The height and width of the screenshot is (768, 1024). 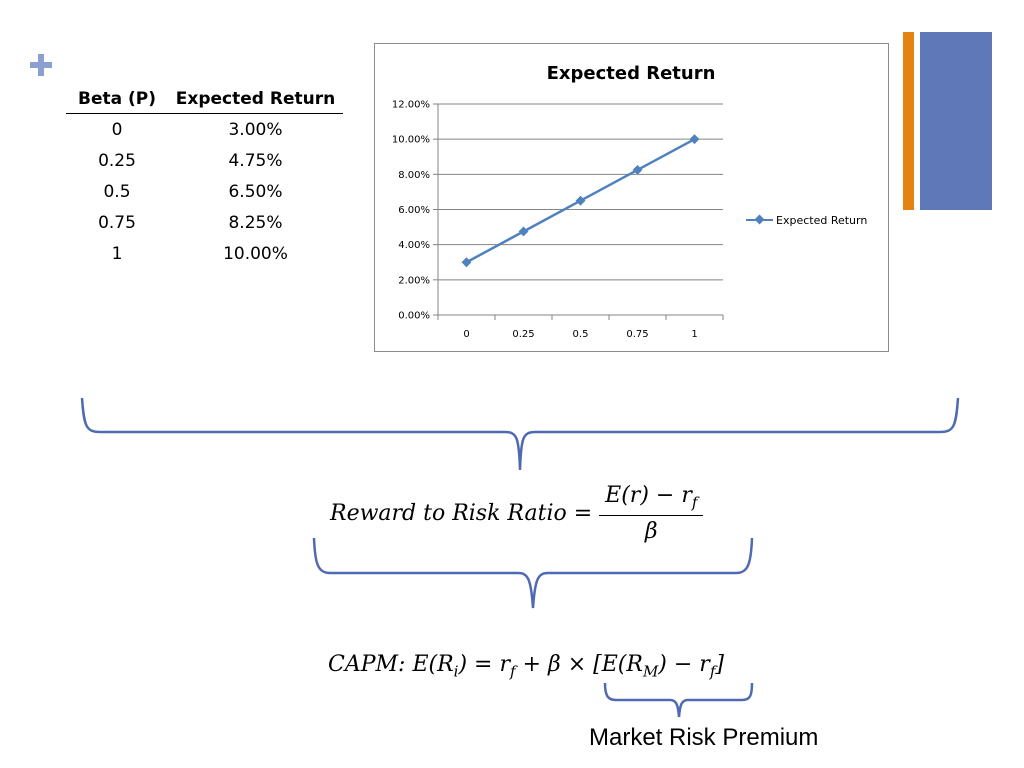 What do you see at coordinates (637, 334) in the screenshot?
I see `x-tick-label: 0.75` at bounding box center [637, 334].